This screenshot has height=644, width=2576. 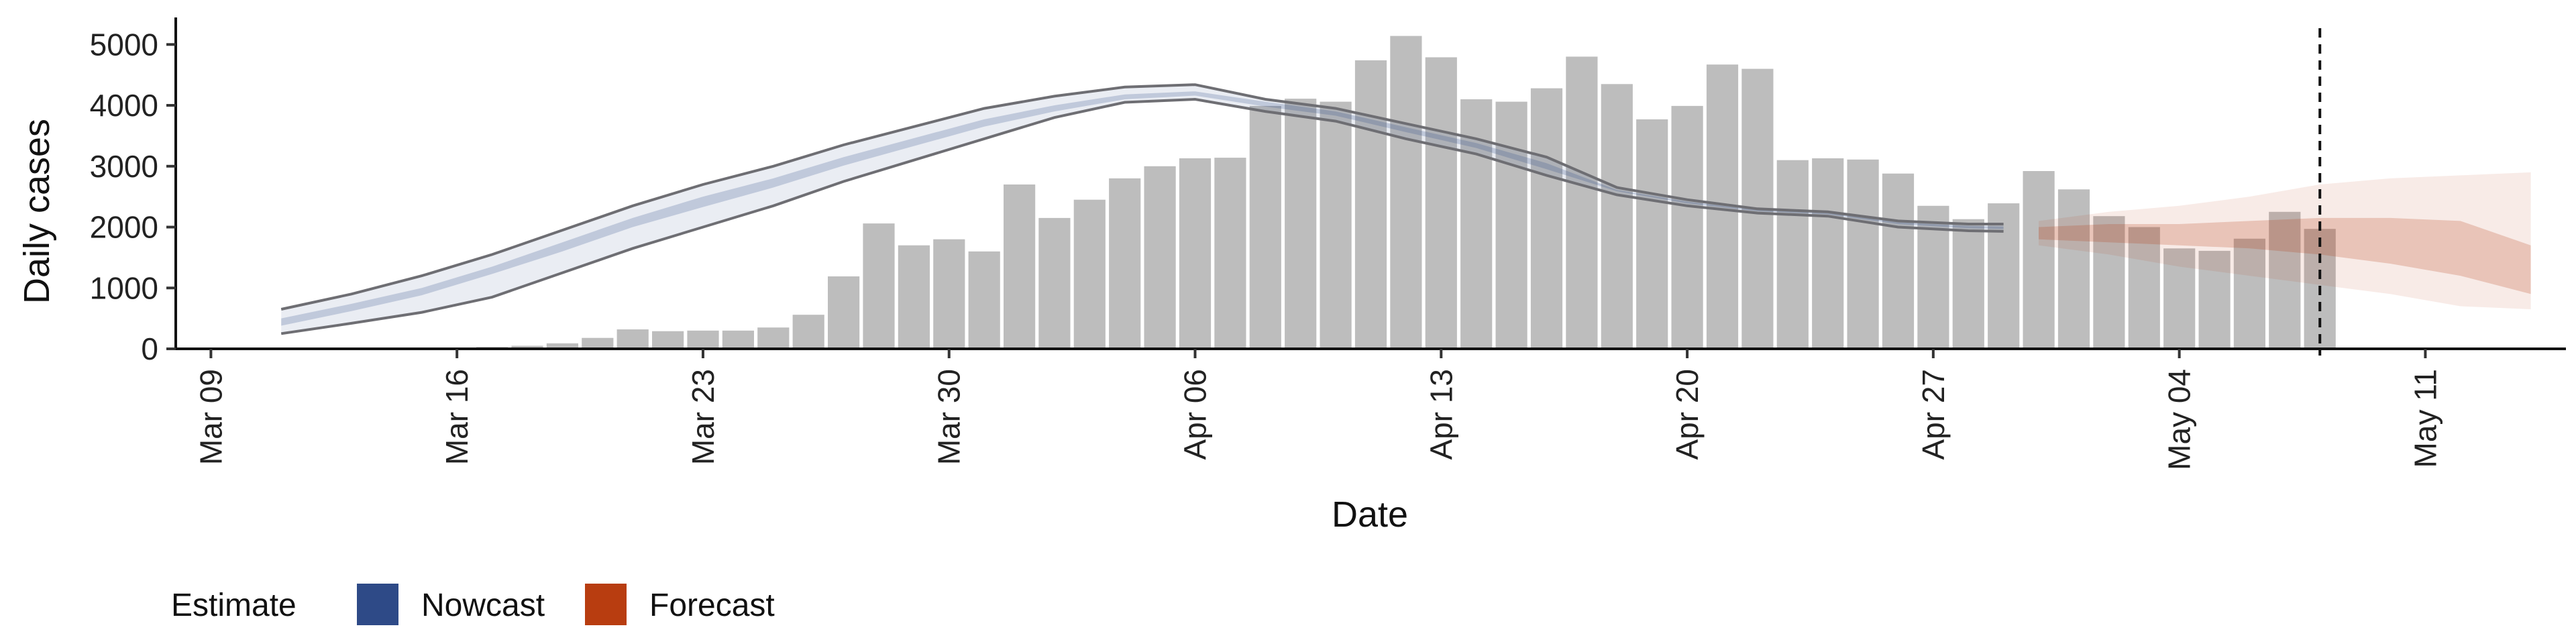 What do you see at coordinates (483, 605) in the screenshot?
I see `legend-label-nowcast: Nowcast` at bounding box center [483, 605].